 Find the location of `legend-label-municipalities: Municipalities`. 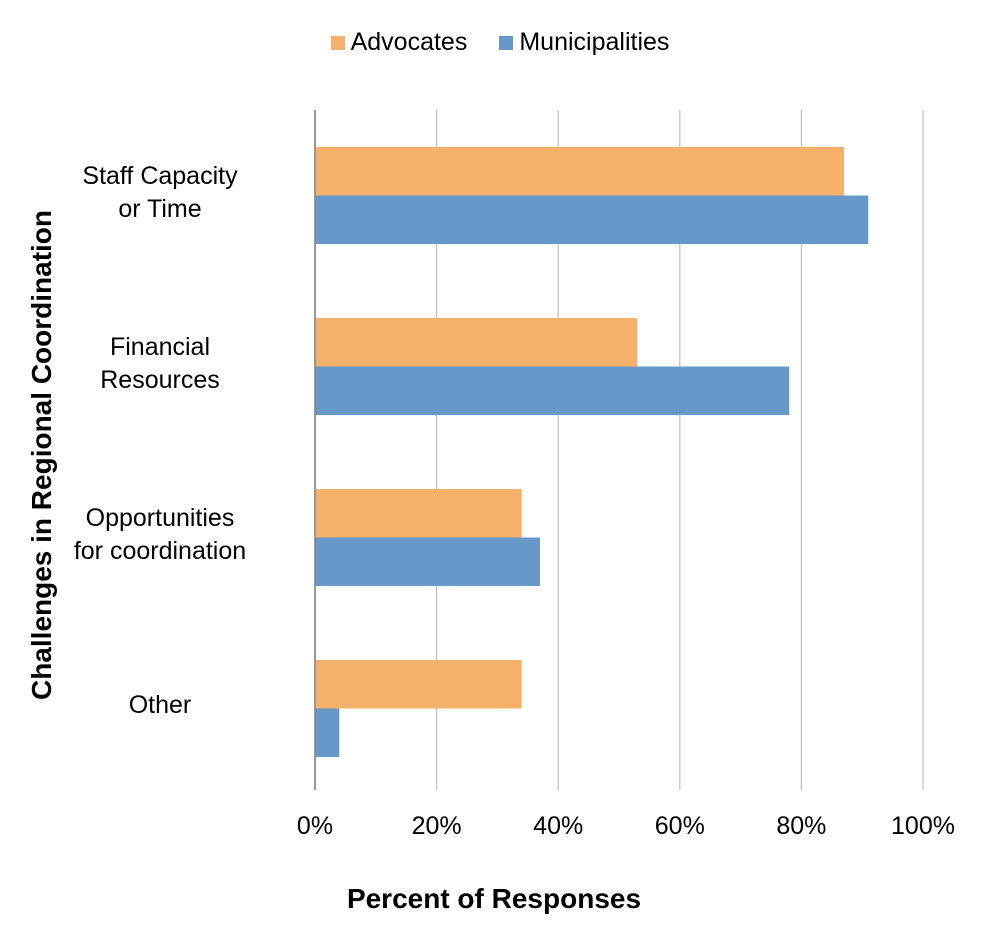

legend-label-municipalities: Municipalities is located at coordinates (594, 42).